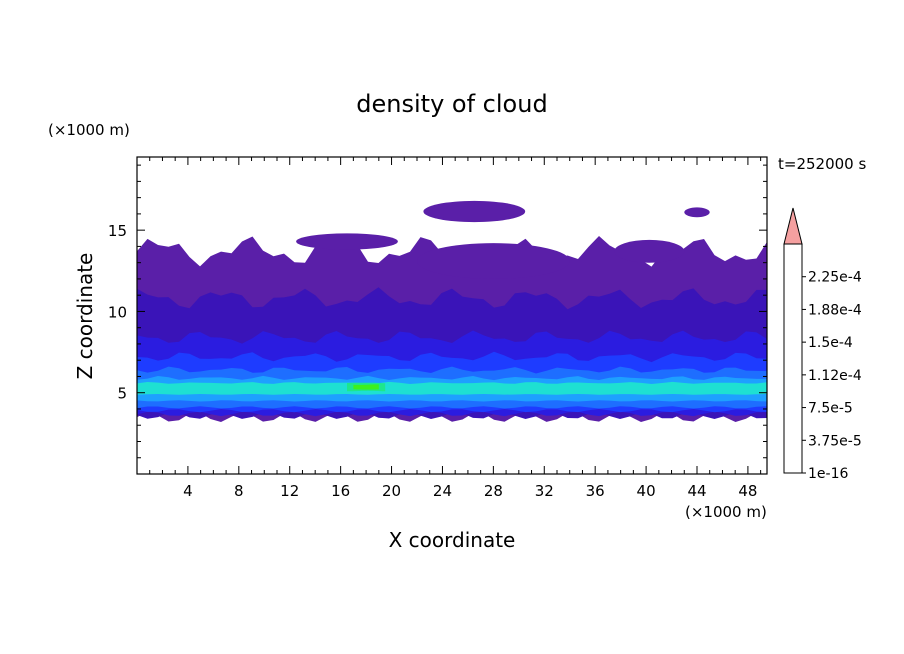  I want to click on colorbar-frame, so click(793, 358).